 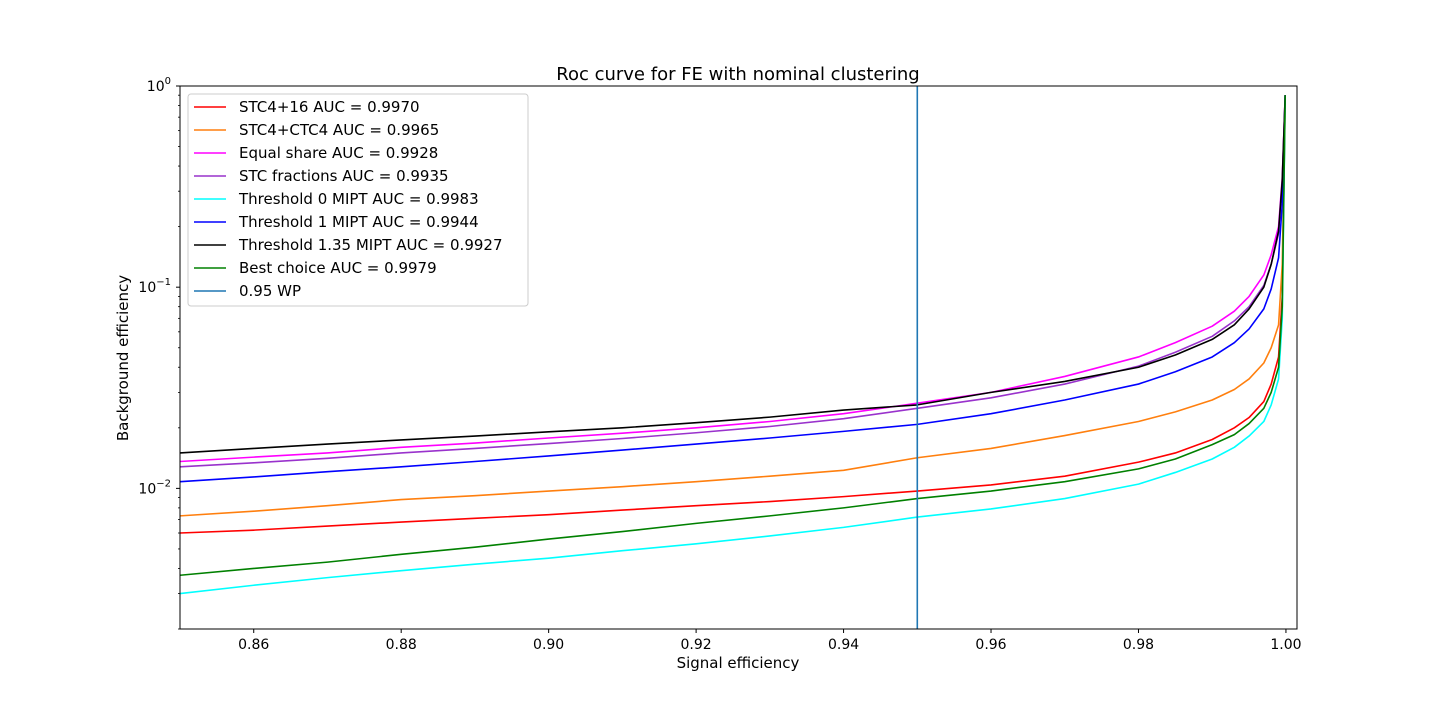 What do you see at coordinates (401, 645) in the screenshot?
I see `x-tick-label: 0.88` at bounding box center [401, 645].